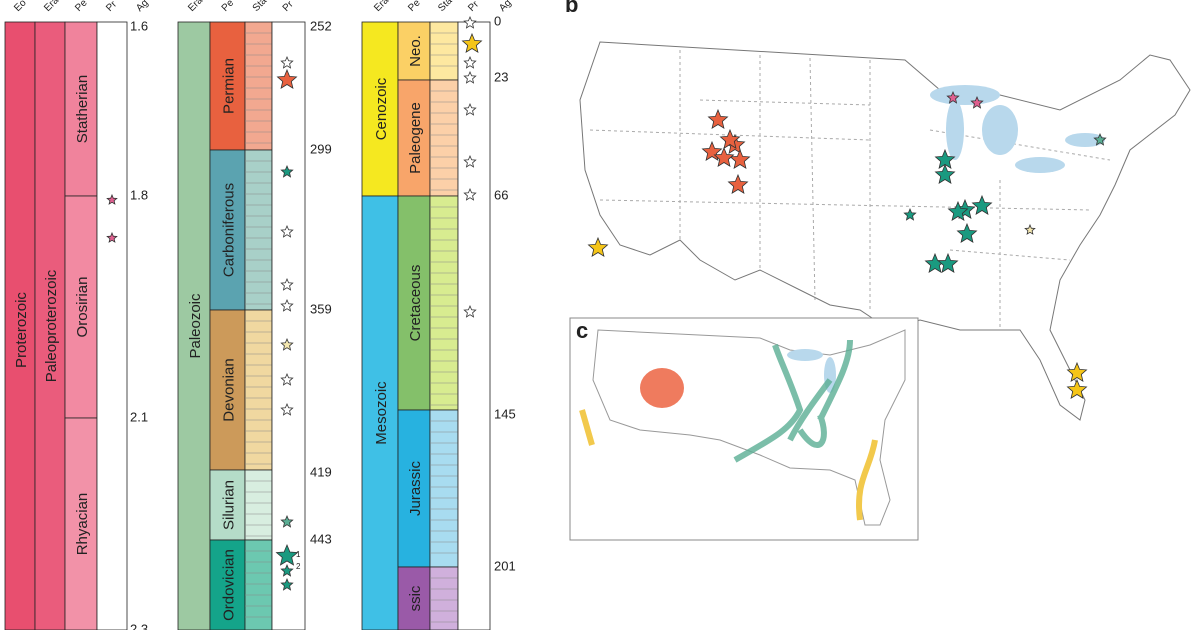 The image size is (1200, 630). What do you see at coordinates (728, 465) in the screenshot?
I see `inset-region` at bounding box center [728, 465].